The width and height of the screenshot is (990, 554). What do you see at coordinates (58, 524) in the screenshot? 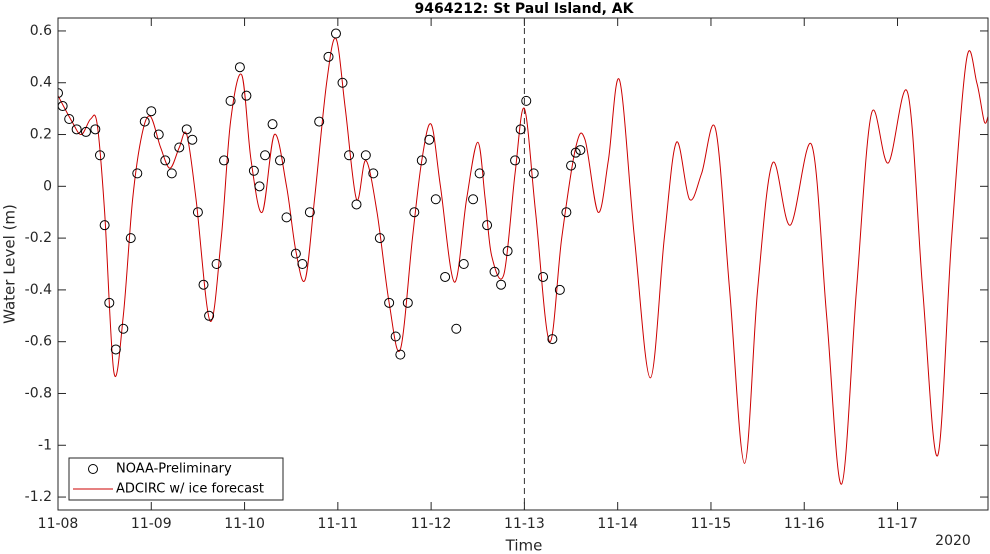
I see `x-tick-label: 11-08` at bounding box center [58, 524].